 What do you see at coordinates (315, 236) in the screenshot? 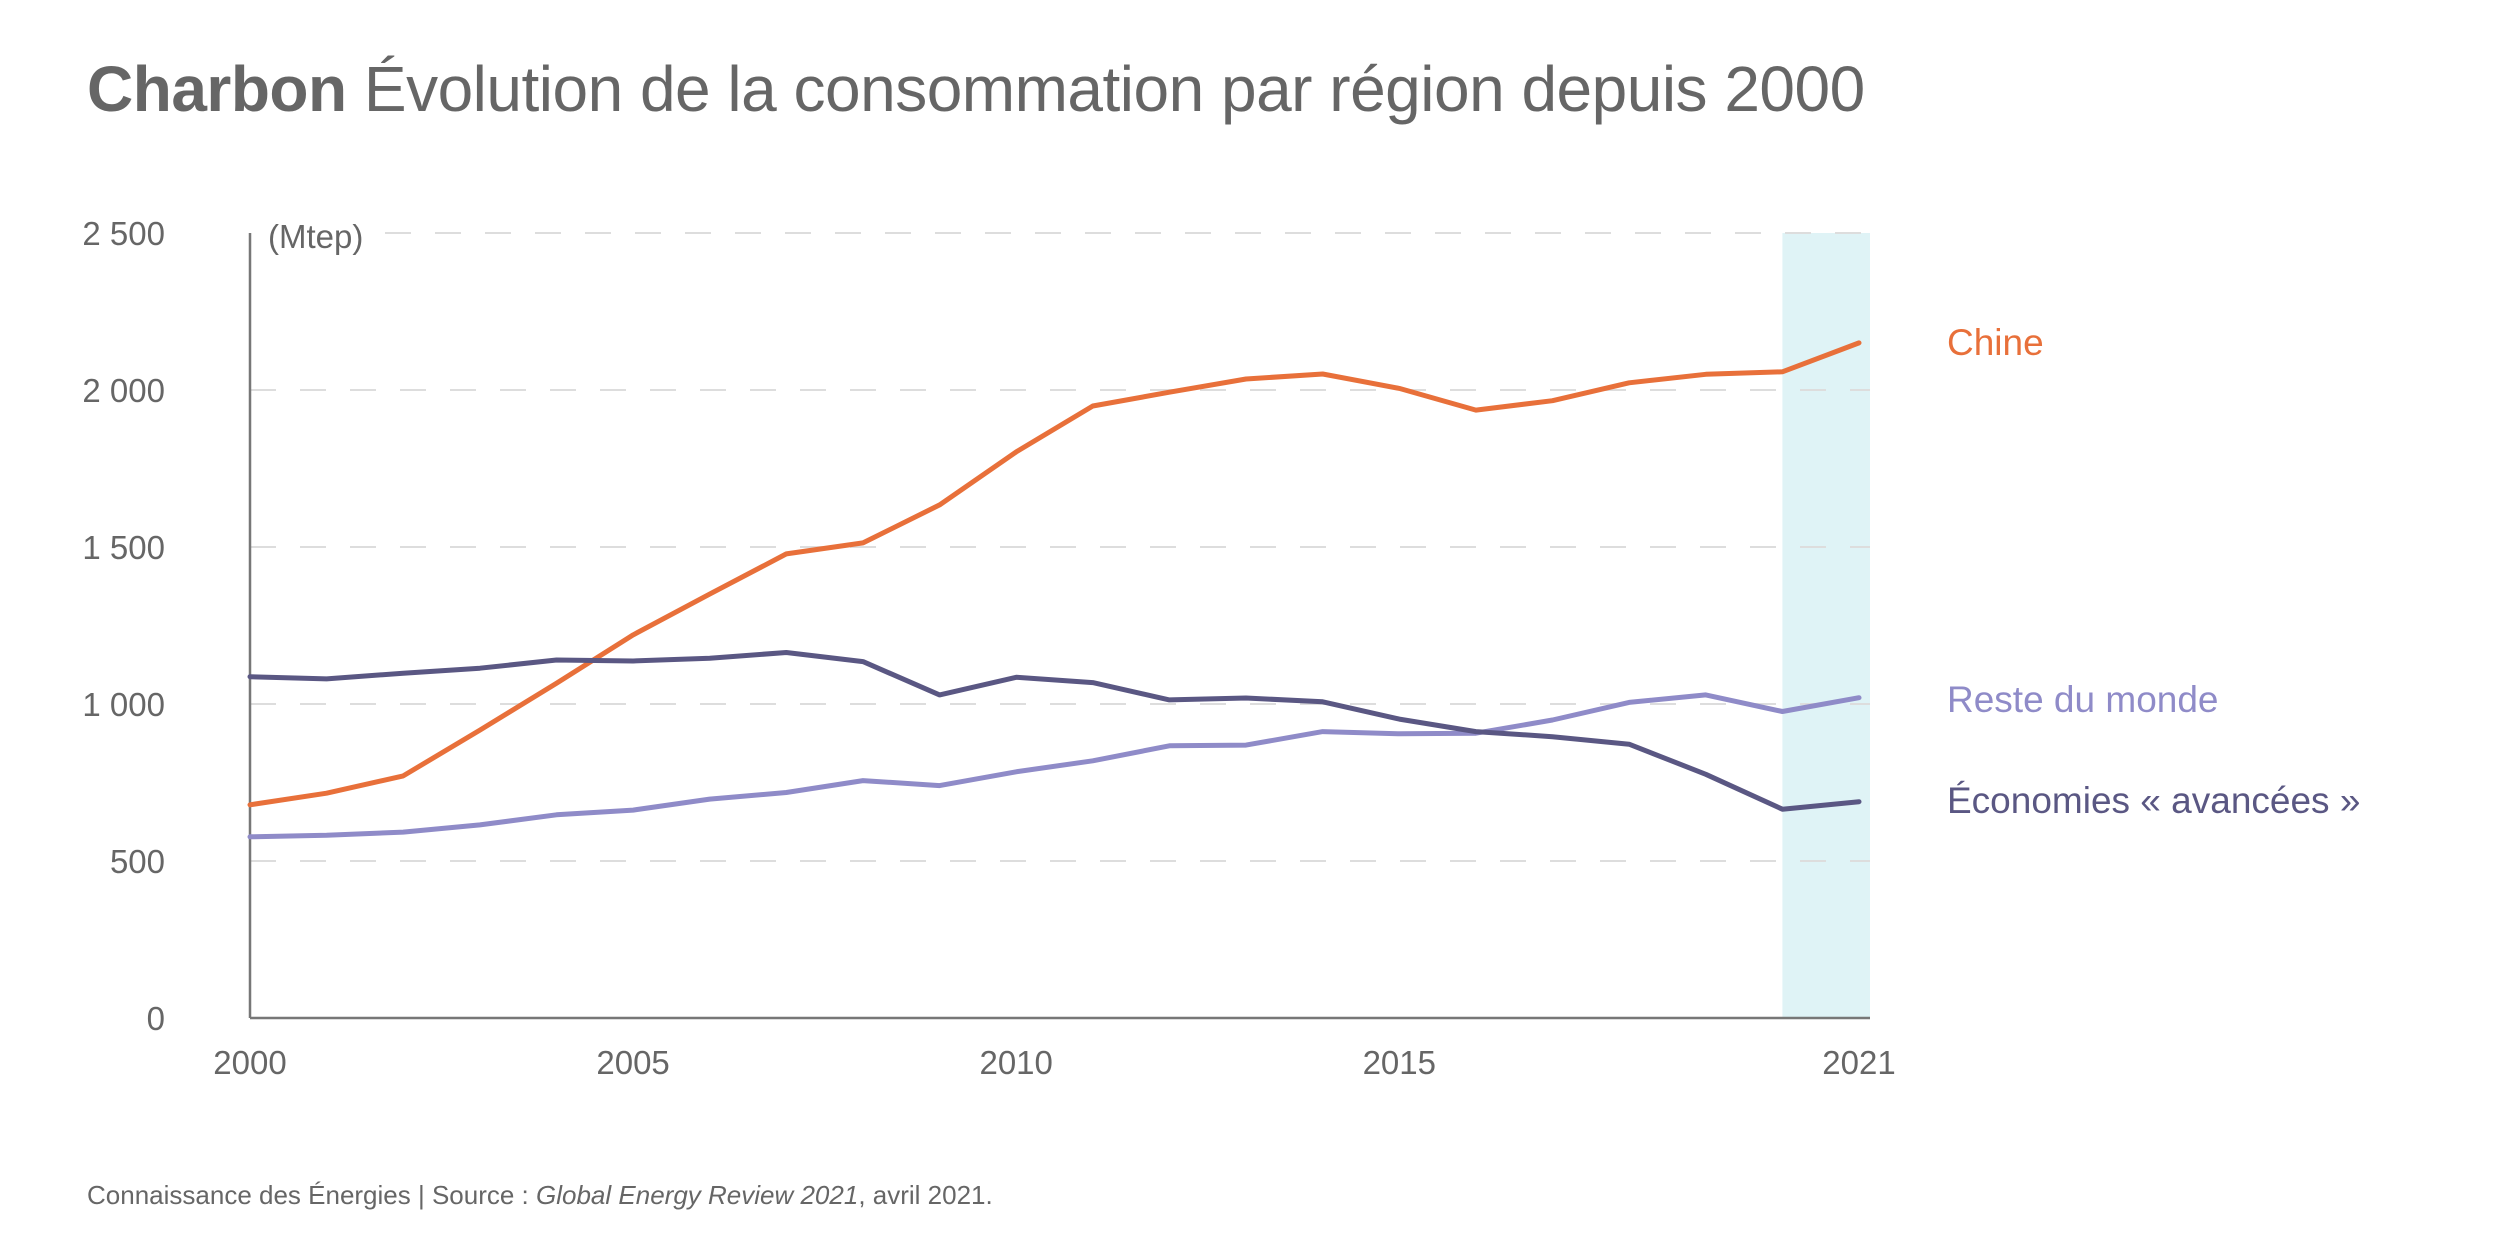
I see `y-axis-unit-label: (Mtep)` at bounding box center [315, 236].